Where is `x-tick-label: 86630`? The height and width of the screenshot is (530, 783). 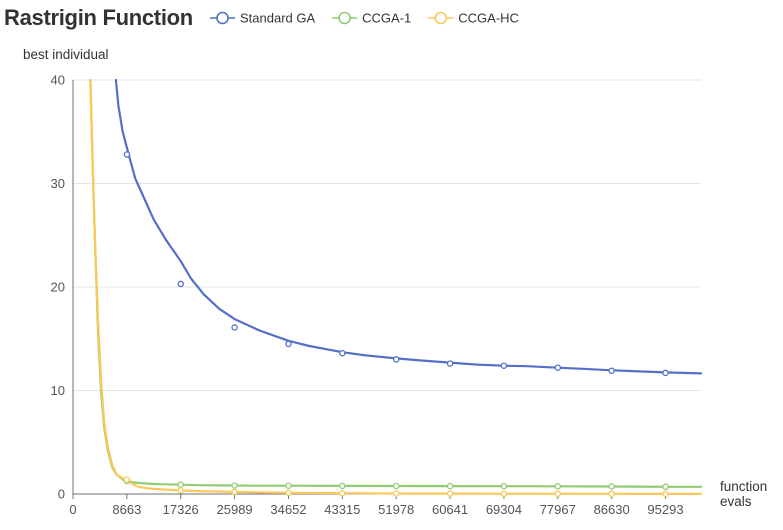
x-tick-label: 86630 is located at coordinates (612, 509).